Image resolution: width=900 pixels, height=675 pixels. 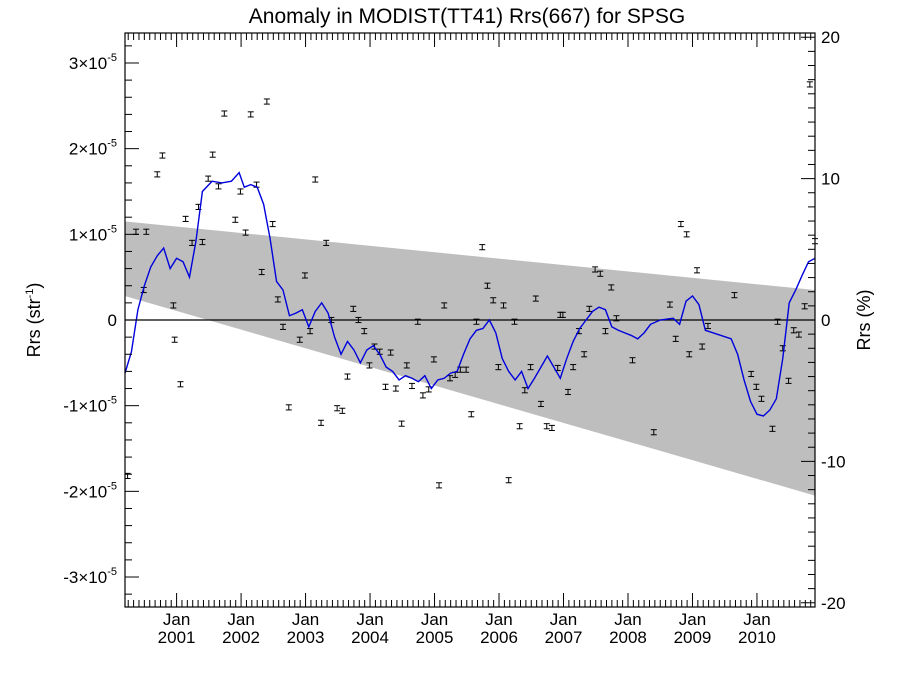 I want to click on y-axis-right: -20 -10 0 10 20, so click(x=823, y=320).